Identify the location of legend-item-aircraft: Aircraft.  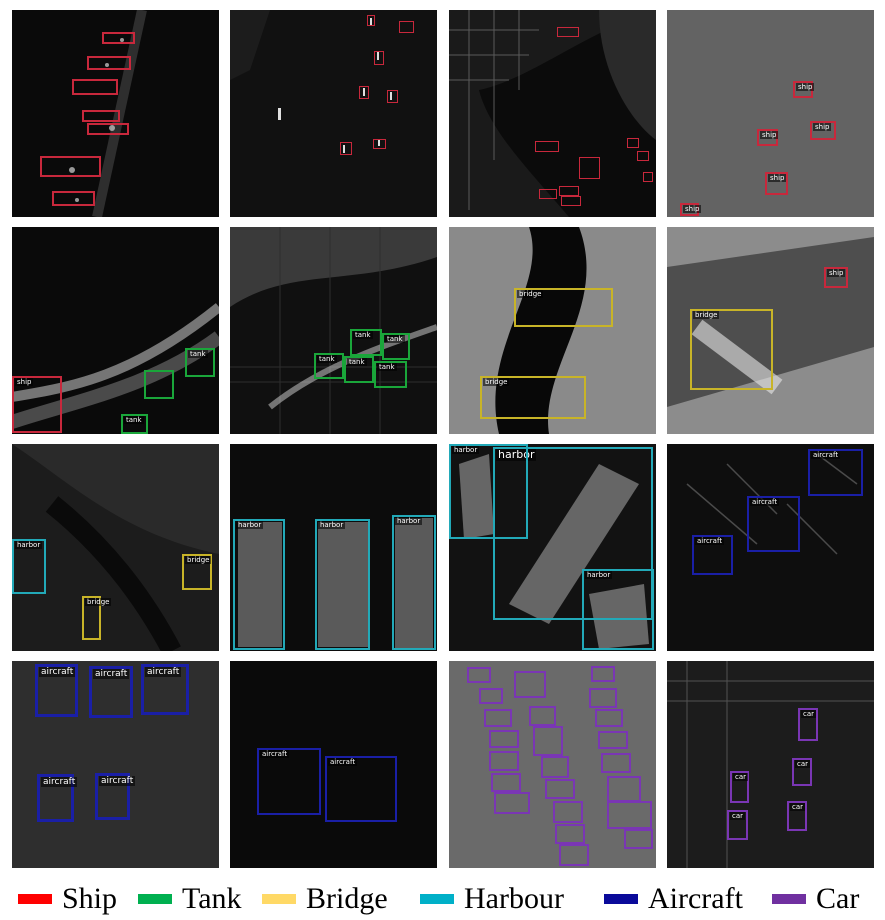
(673, 899).